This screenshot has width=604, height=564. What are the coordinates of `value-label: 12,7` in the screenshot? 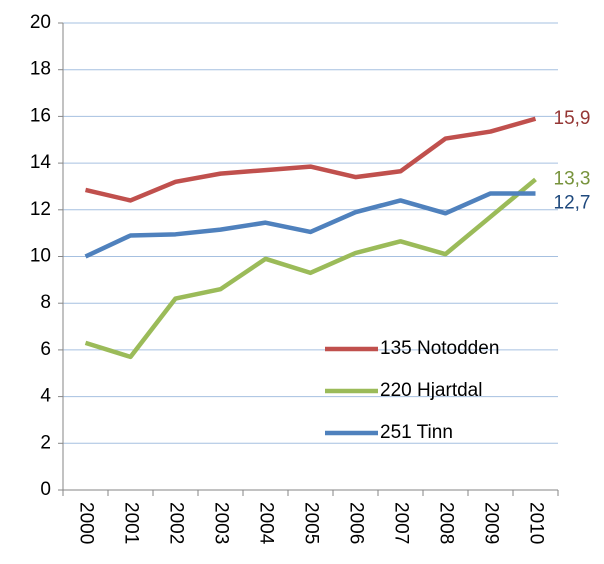 It's located at (572, 202).